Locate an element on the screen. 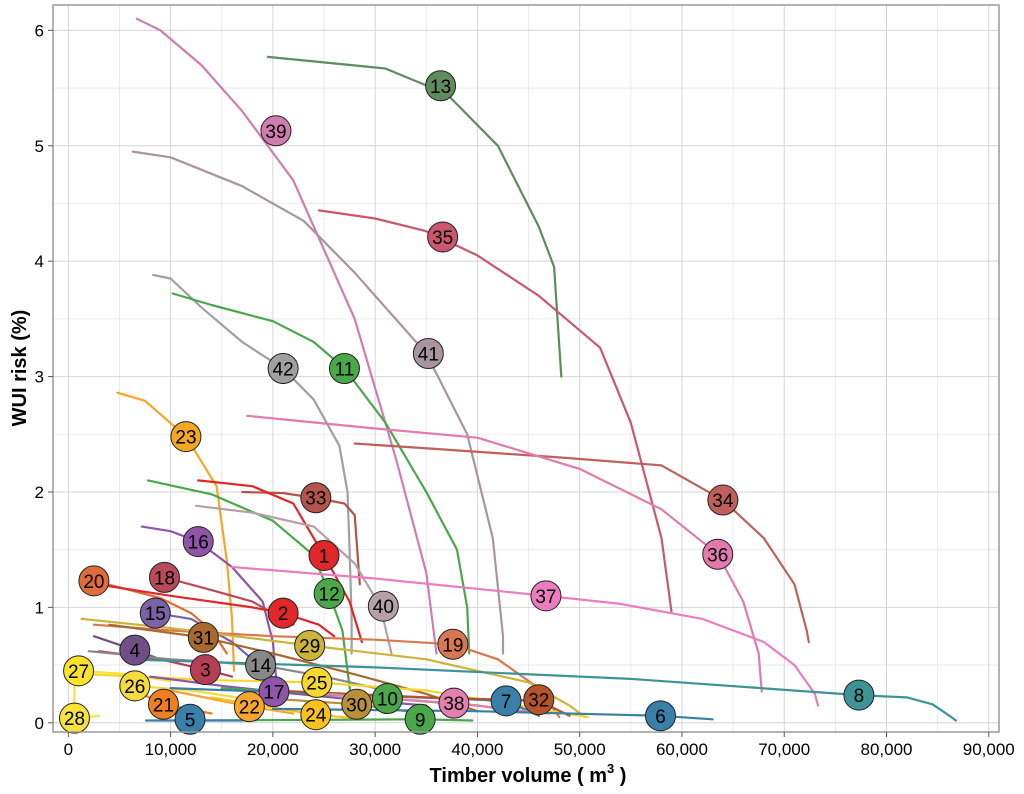 This screenshot has width=1024, height=794. point-label: 13 is located at coordinates (440, 87).